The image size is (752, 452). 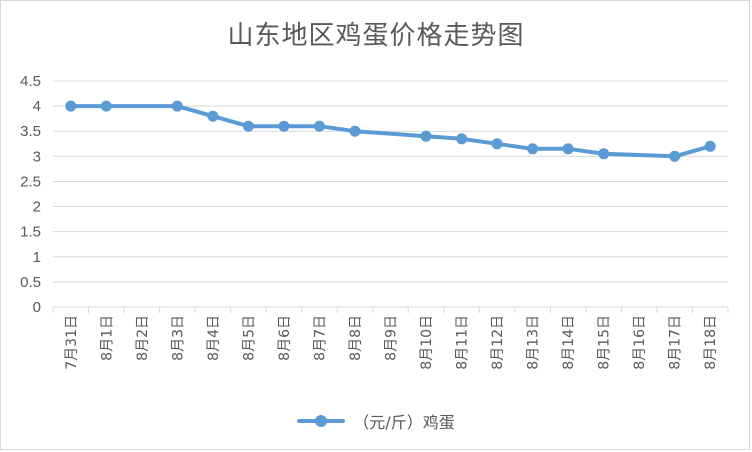 What do you see at coordinates (37, 156) in the screenshot?
I see `y-tick-label: 3` at bounding box center [37, 156].